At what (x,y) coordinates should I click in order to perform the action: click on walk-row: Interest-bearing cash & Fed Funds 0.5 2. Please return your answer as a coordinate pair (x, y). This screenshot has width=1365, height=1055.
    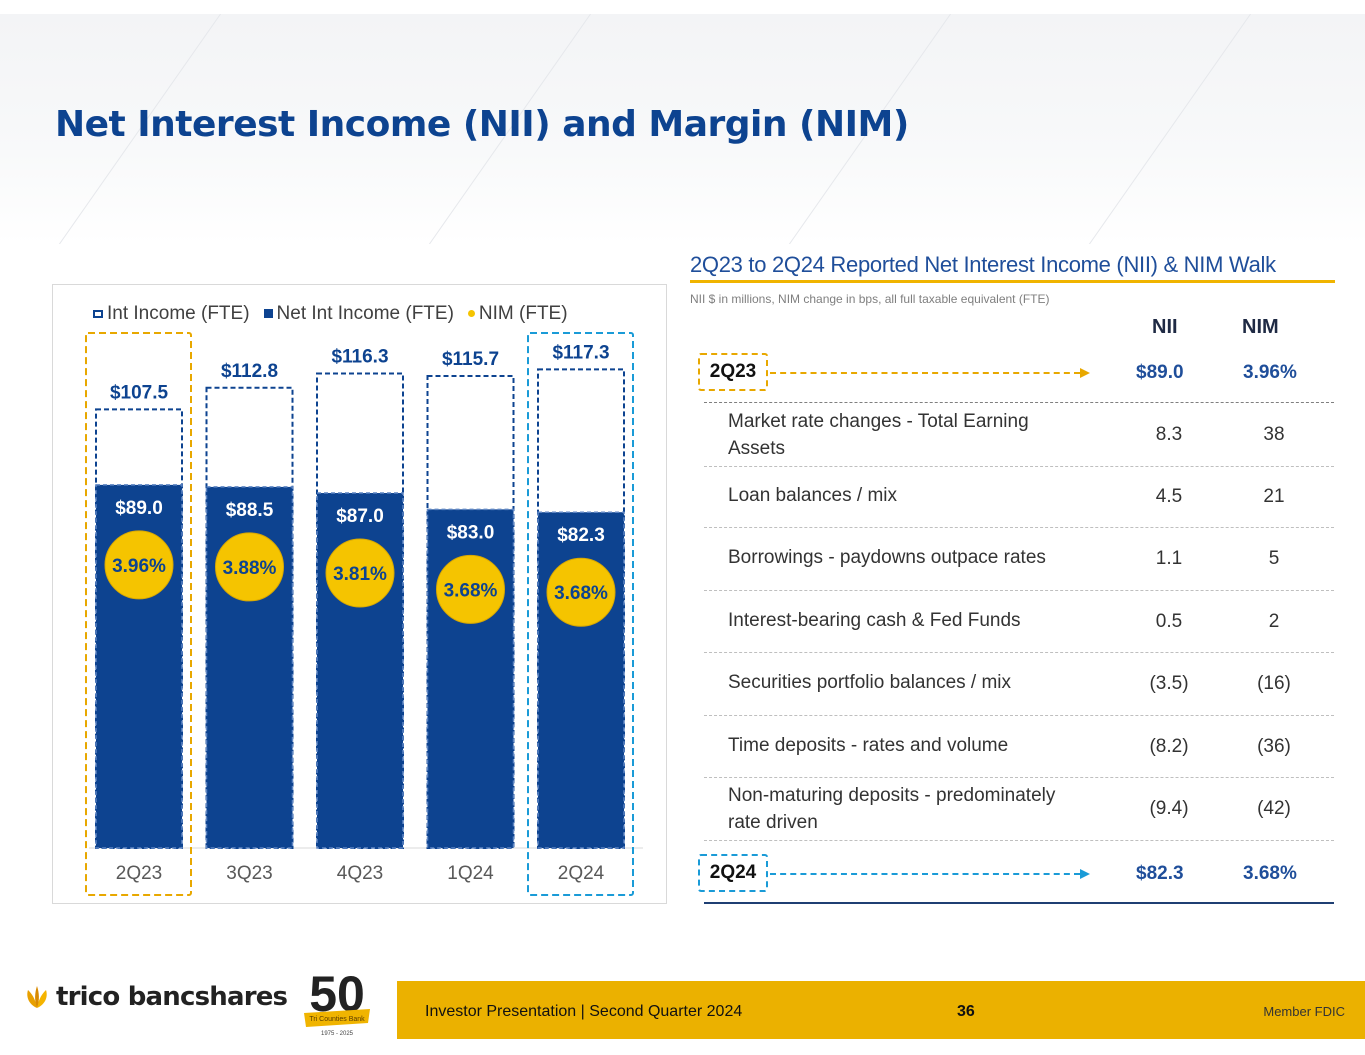
    Looking at the image, I should click on (1019, 621).